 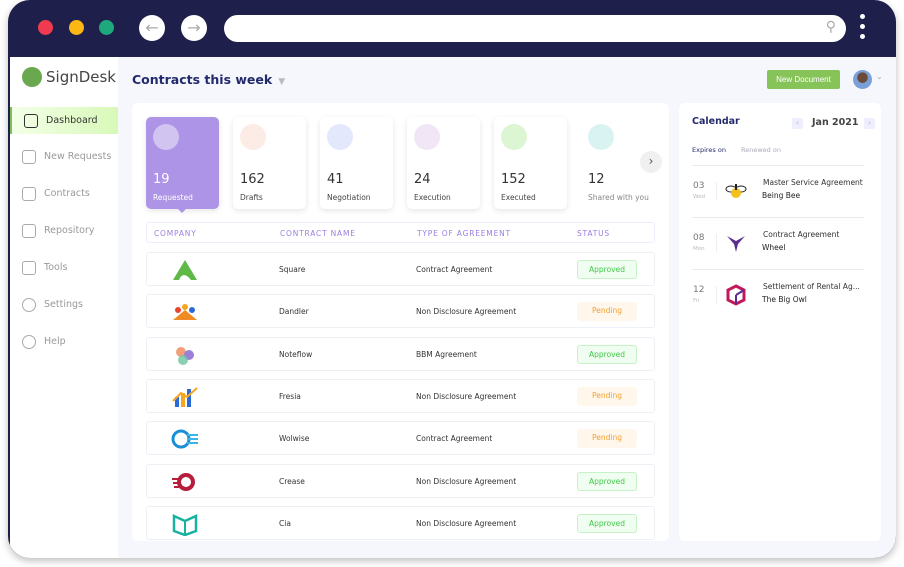 What do you see at coordinates (830, 27) in the screenshot?
I see `search-icon: ⚲` at bounding box center [830, 27].